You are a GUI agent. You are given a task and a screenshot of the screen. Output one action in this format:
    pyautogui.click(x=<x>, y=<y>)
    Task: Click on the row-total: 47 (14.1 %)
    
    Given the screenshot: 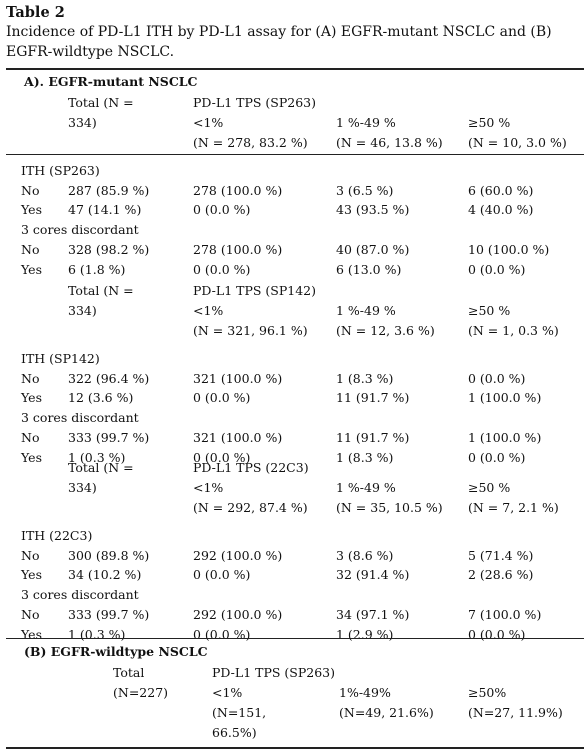 What is the action you would take?
    pyautogui.click(x=105, y=210)
    